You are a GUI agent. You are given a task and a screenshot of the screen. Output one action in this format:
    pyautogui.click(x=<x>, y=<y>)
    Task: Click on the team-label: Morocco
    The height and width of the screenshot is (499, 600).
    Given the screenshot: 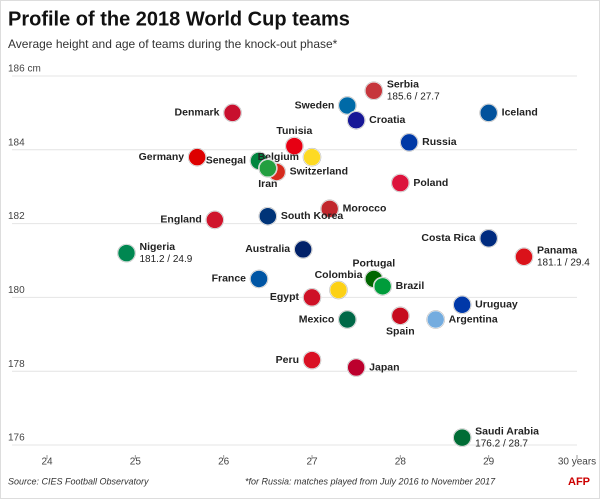 What is the action you would take?
    pyautogui.click(x=365, y=209)
    